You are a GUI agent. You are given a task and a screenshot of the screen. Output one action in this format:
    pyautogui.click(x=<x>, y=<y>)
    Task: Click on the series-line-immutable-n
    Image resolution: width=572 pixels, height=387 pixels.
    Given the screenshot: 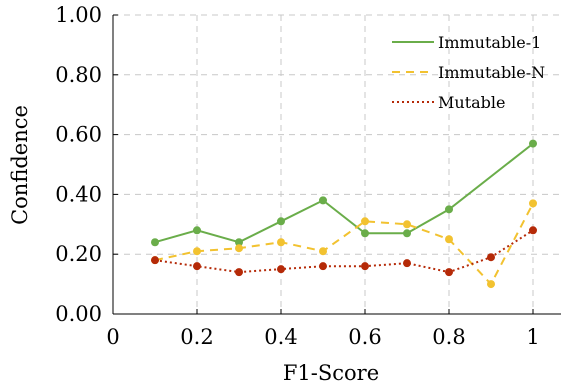 What is the action you would take?
    pyautogui.click(x=344, y=244)
    